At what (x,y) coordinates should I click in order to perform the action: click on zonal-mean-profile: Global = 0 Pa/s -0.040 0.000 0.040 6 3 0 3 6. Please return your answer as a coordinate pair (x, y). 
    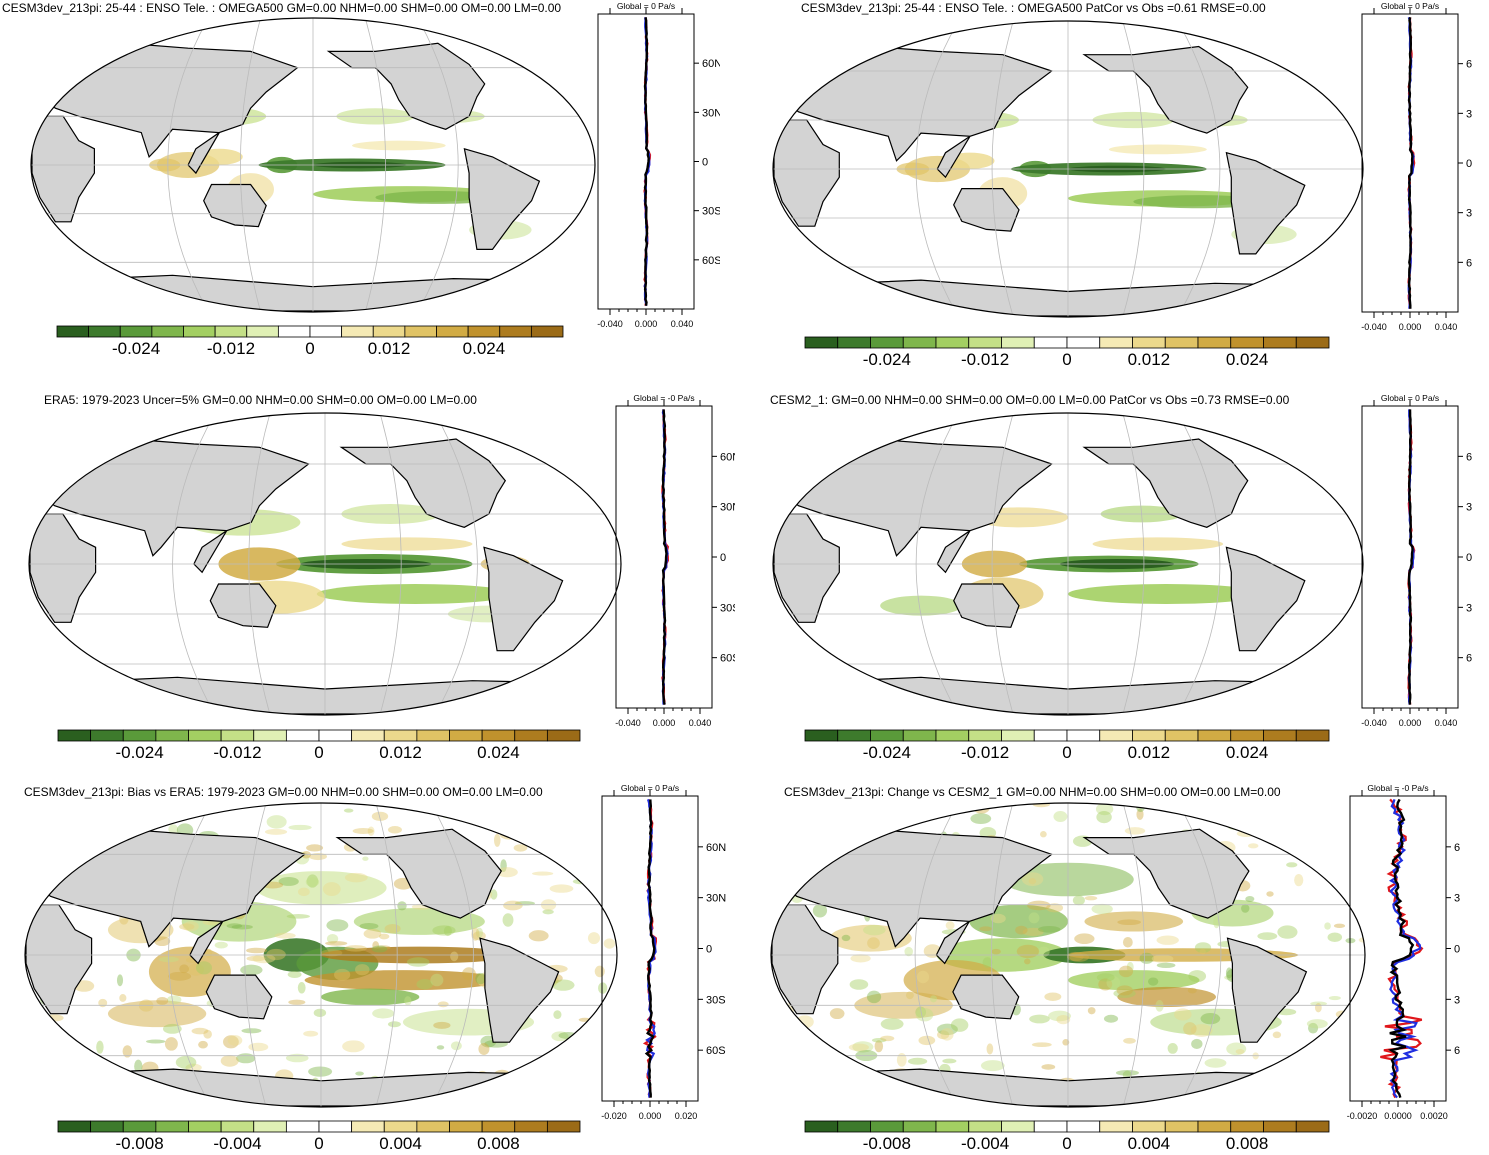
    Looking at the image, I should click on (1416, 560).